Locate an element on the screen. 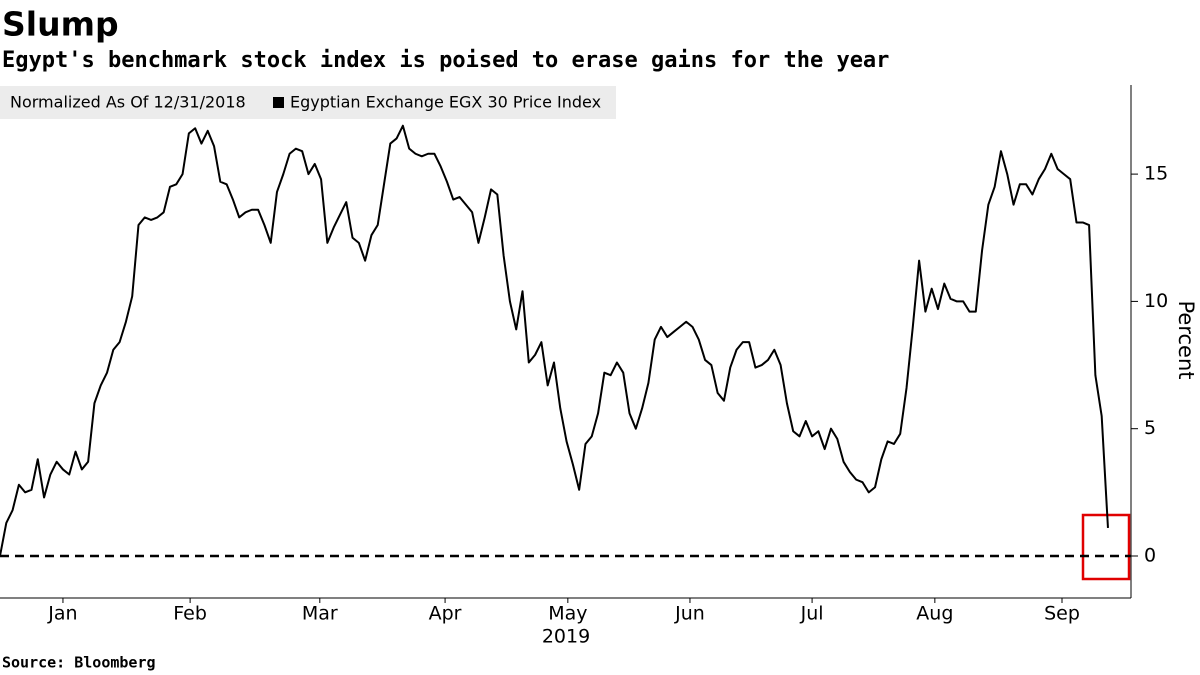  y-tick-label: 0 is located at coordinates (1150, 555).